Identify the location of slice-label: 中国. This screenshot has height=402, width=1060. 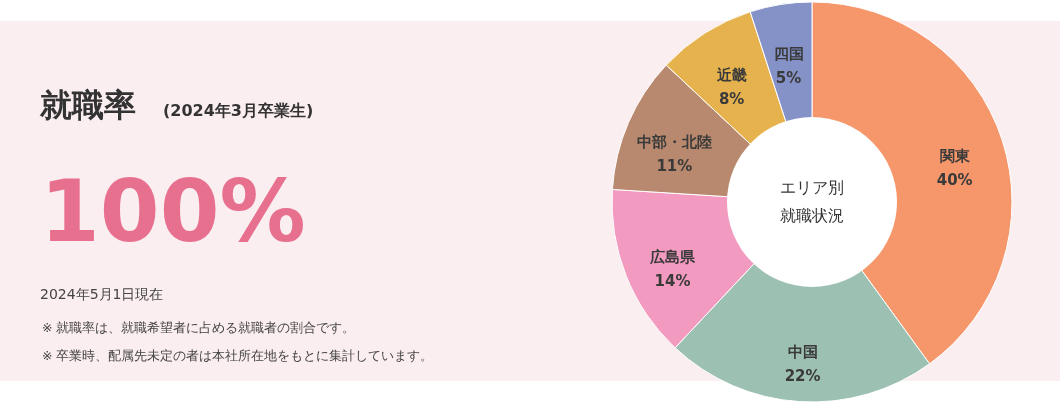
(802, 351).